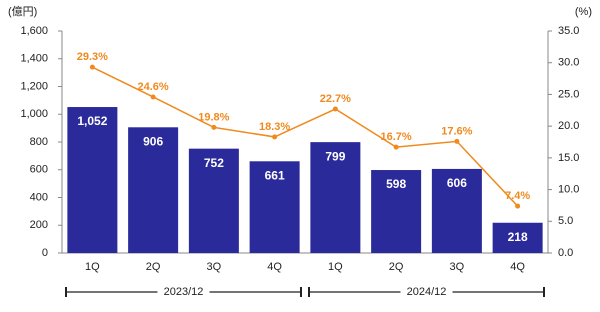  I want to click on y2-unit: (%), so click(583, 12).